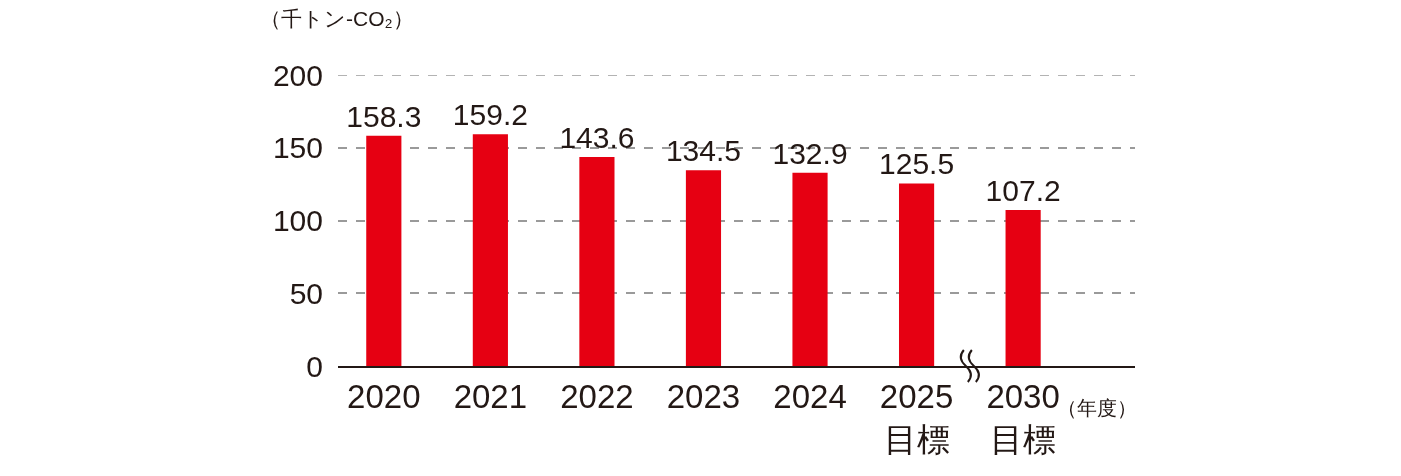  Describe the element at coordinates (916, 417) in the screenshot. I see `x-tick-label: 2025 目標` at that location.